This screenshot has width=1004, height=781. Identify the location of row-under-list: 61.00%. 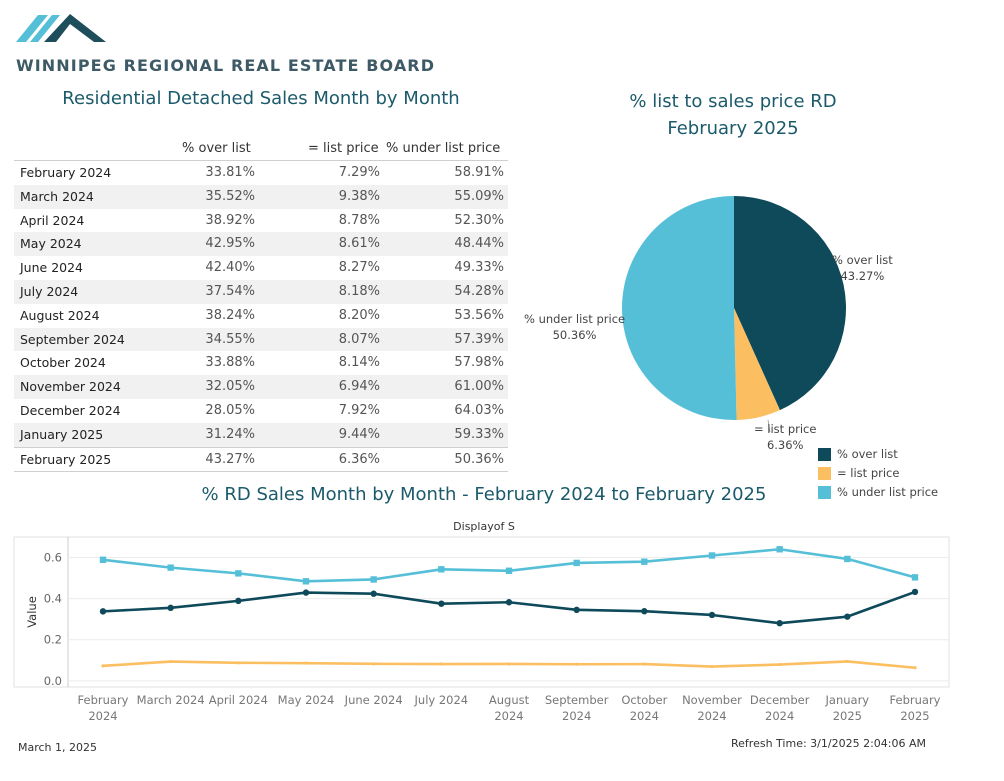
(479, 387).